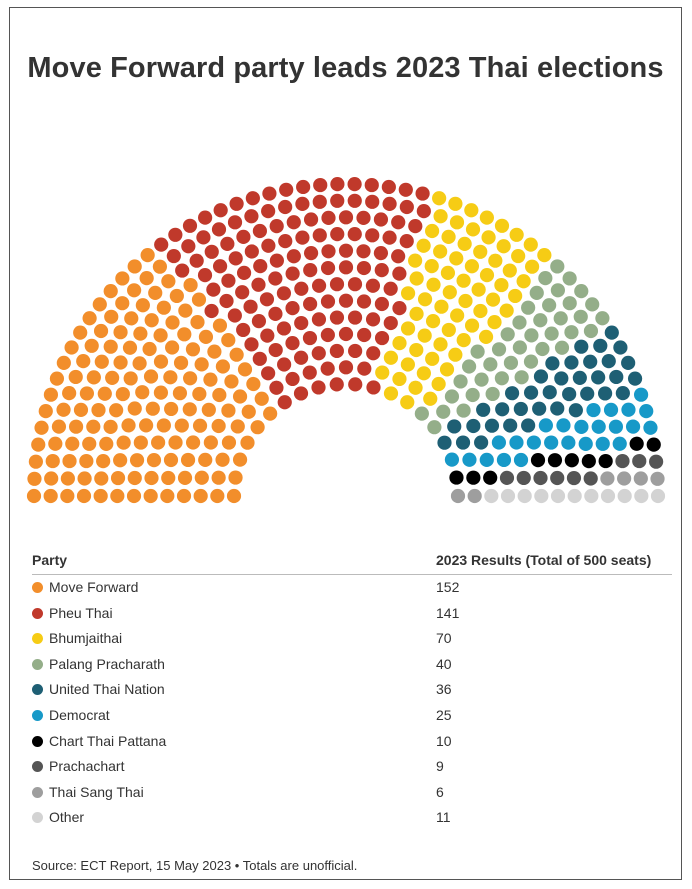 This screenshot has width=692, height=889. What do you see at coordinates (107, 663) in the screenshot?
I see `party-name: Palang Pracharath` at bounding box center [107, 663].